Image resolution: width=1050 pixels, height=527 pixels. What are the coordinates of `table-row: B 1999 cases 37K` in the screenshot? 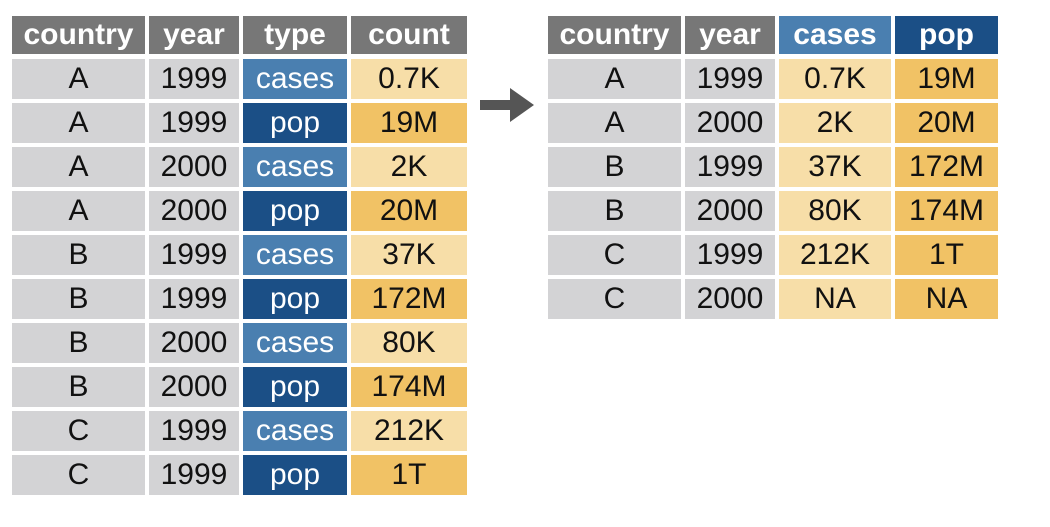 It's located at (239, 255).